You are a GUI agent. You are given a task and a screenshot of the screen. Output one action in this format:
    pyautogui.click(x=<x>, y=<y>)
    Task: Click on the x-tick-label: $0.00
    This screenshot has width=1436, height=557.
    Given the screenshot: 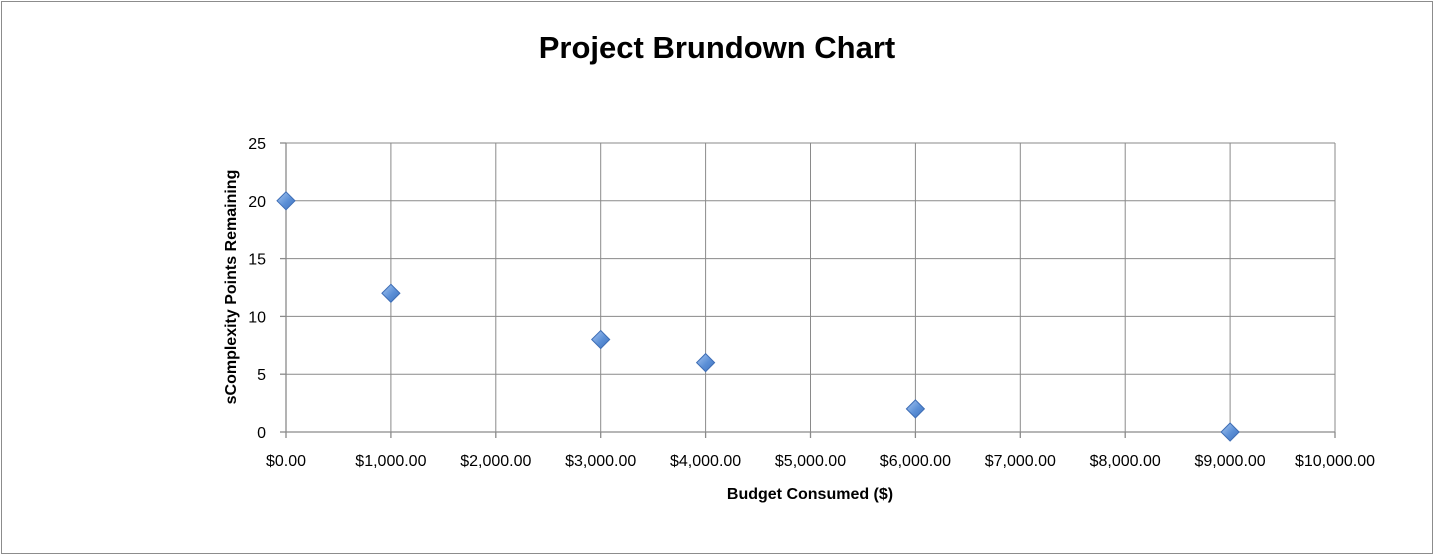 What is the action you would take?
    pyautogui.click(x=286, y=461)
    